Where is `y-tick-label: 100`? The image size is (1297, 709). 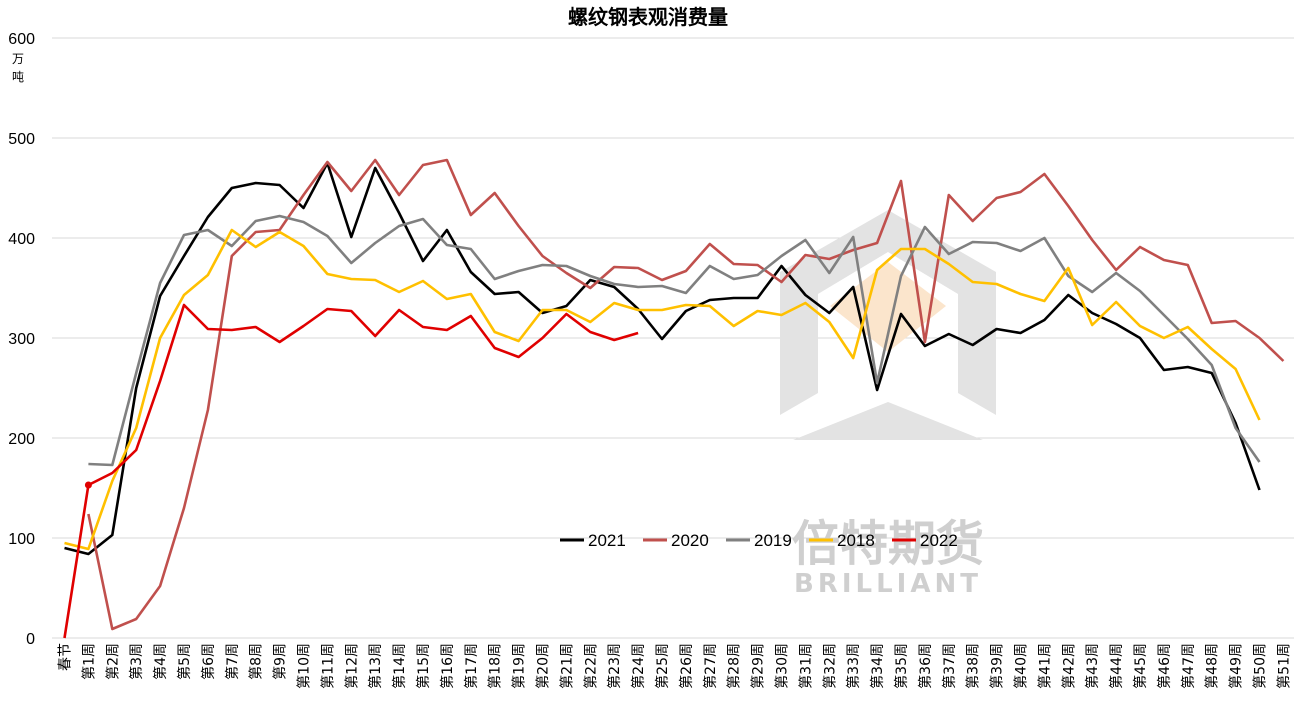
y-tick-label: 100 is located at coordinates (21, 539).